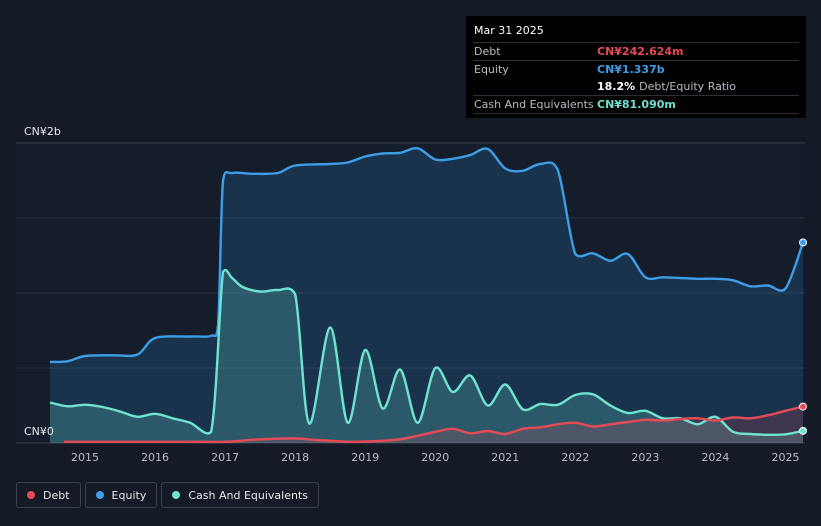 This screenshot has width=821, height=526. I want to click on legend-label-debt: Debt, so click(56, 495).